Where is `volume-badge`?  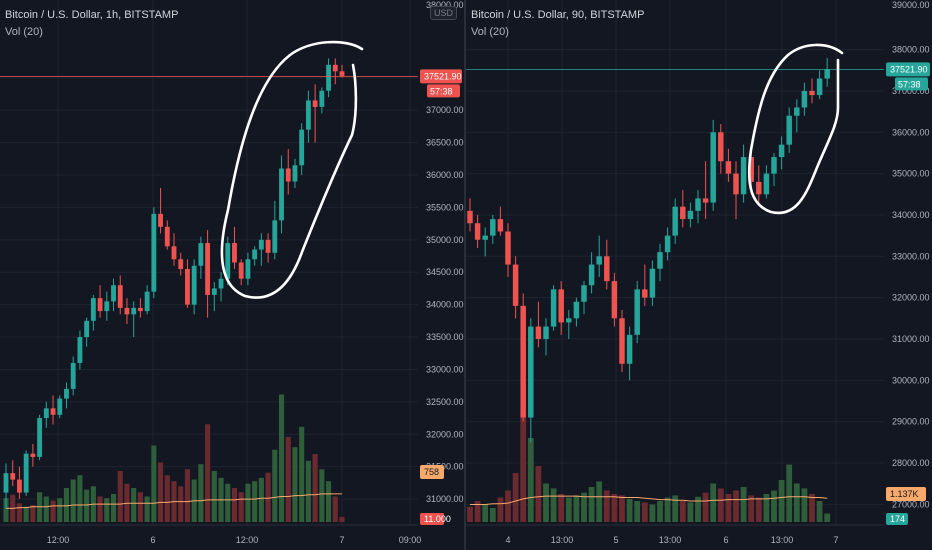 volume-badge is located at coordinates (897, 519).